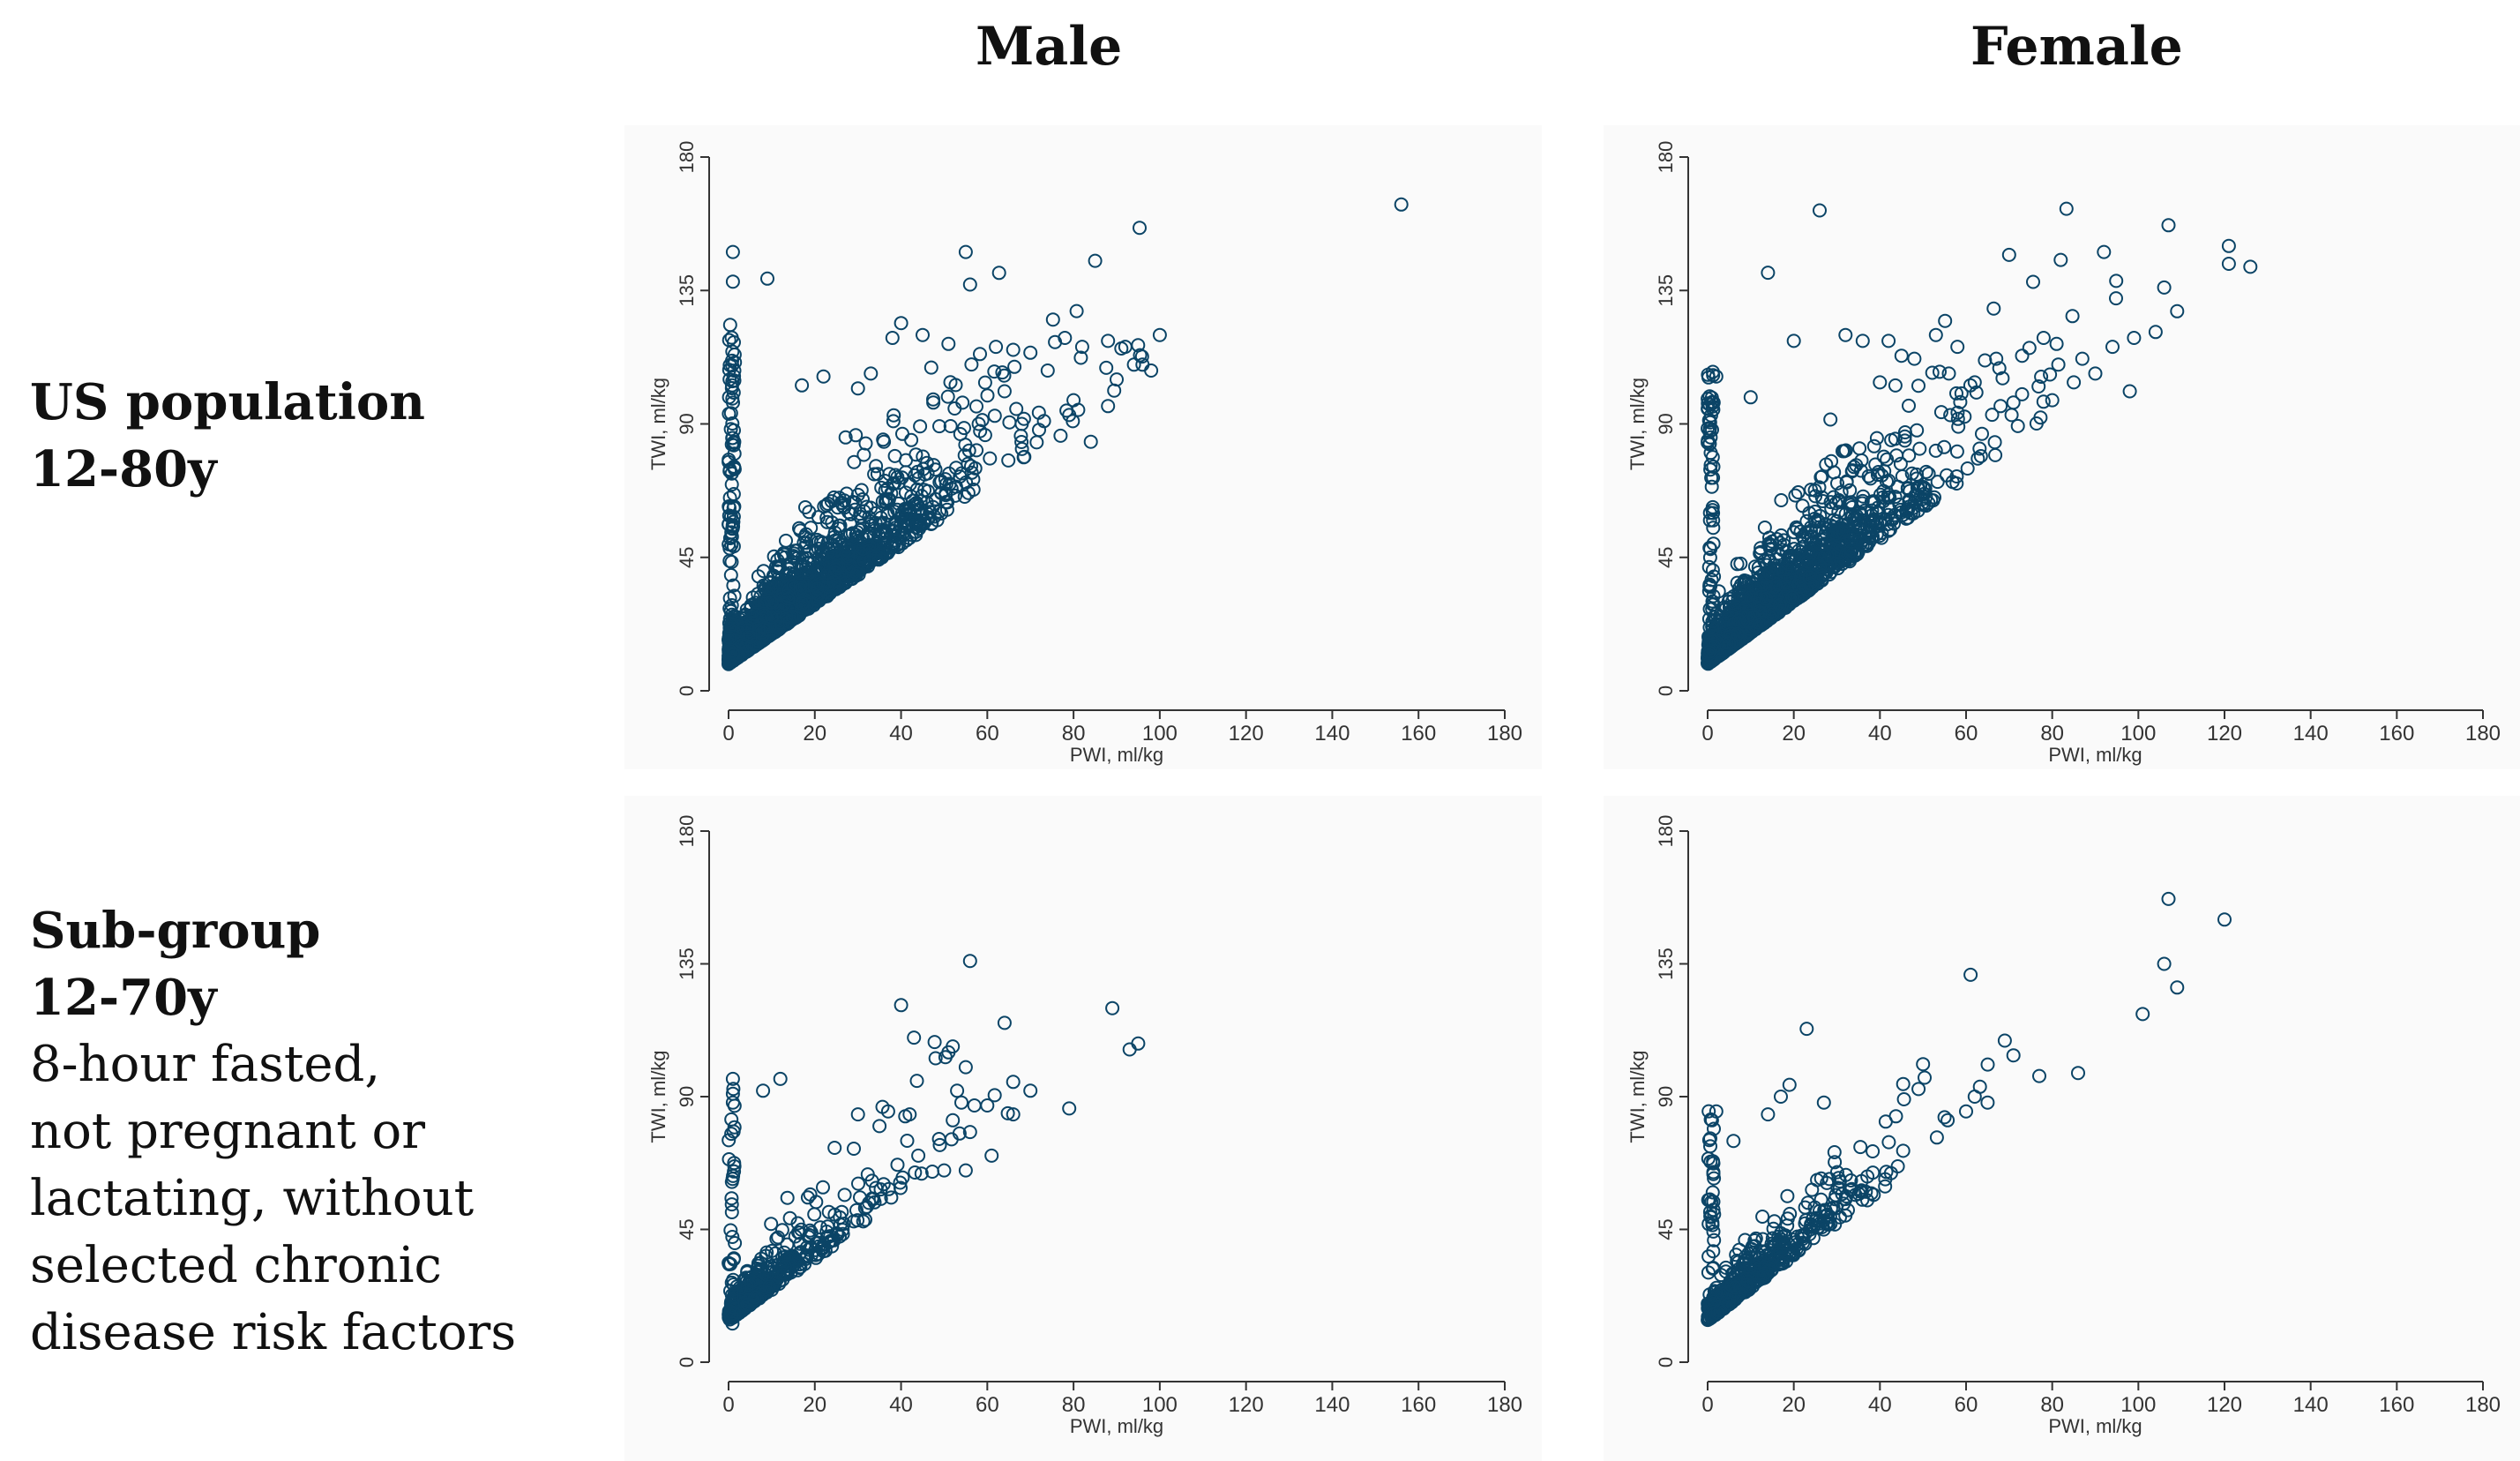 The width and height of the screenshot is (2520, 1461). What do you see at coordinates (687, 691) in the screenshot?
I see `y-tick-label: 0` at bounding box center [687, 691].